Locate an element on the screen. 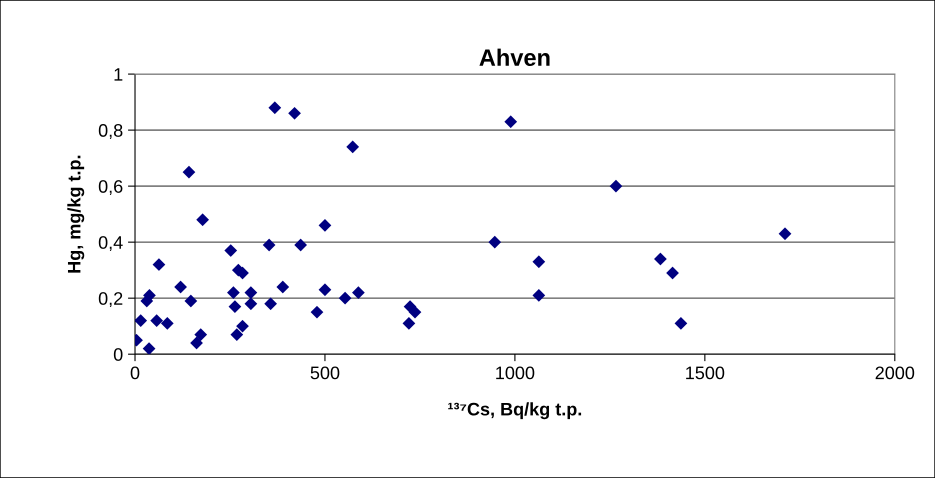 This screenshot has width=935, height=478. x-tick-label: 1000 is located at coordinates (515, 373).